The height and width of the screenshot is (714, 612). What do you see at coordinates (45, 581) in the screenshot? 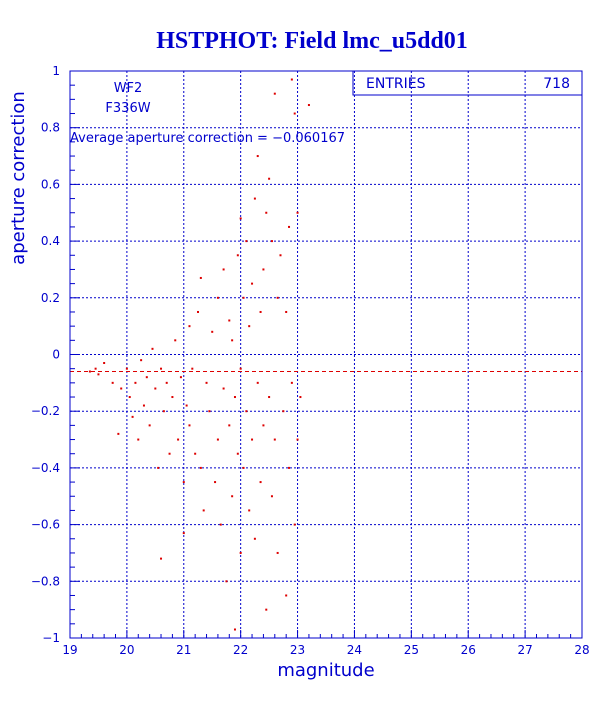
I see `y-tick-label: −0.8` at bounding box center [45, 581].